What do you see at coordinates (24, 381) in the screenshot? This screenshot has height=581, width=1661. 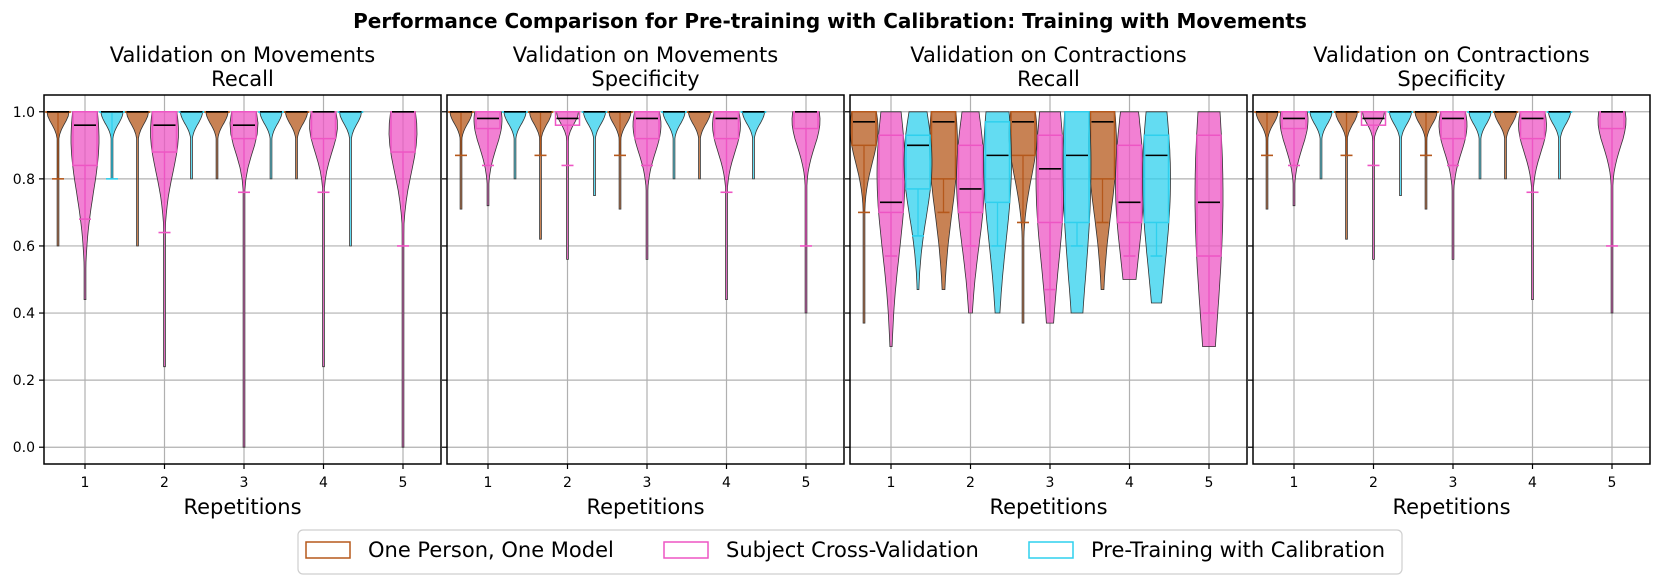 I see `y-tick-label: 0.2` at bounding box center [24, 381].